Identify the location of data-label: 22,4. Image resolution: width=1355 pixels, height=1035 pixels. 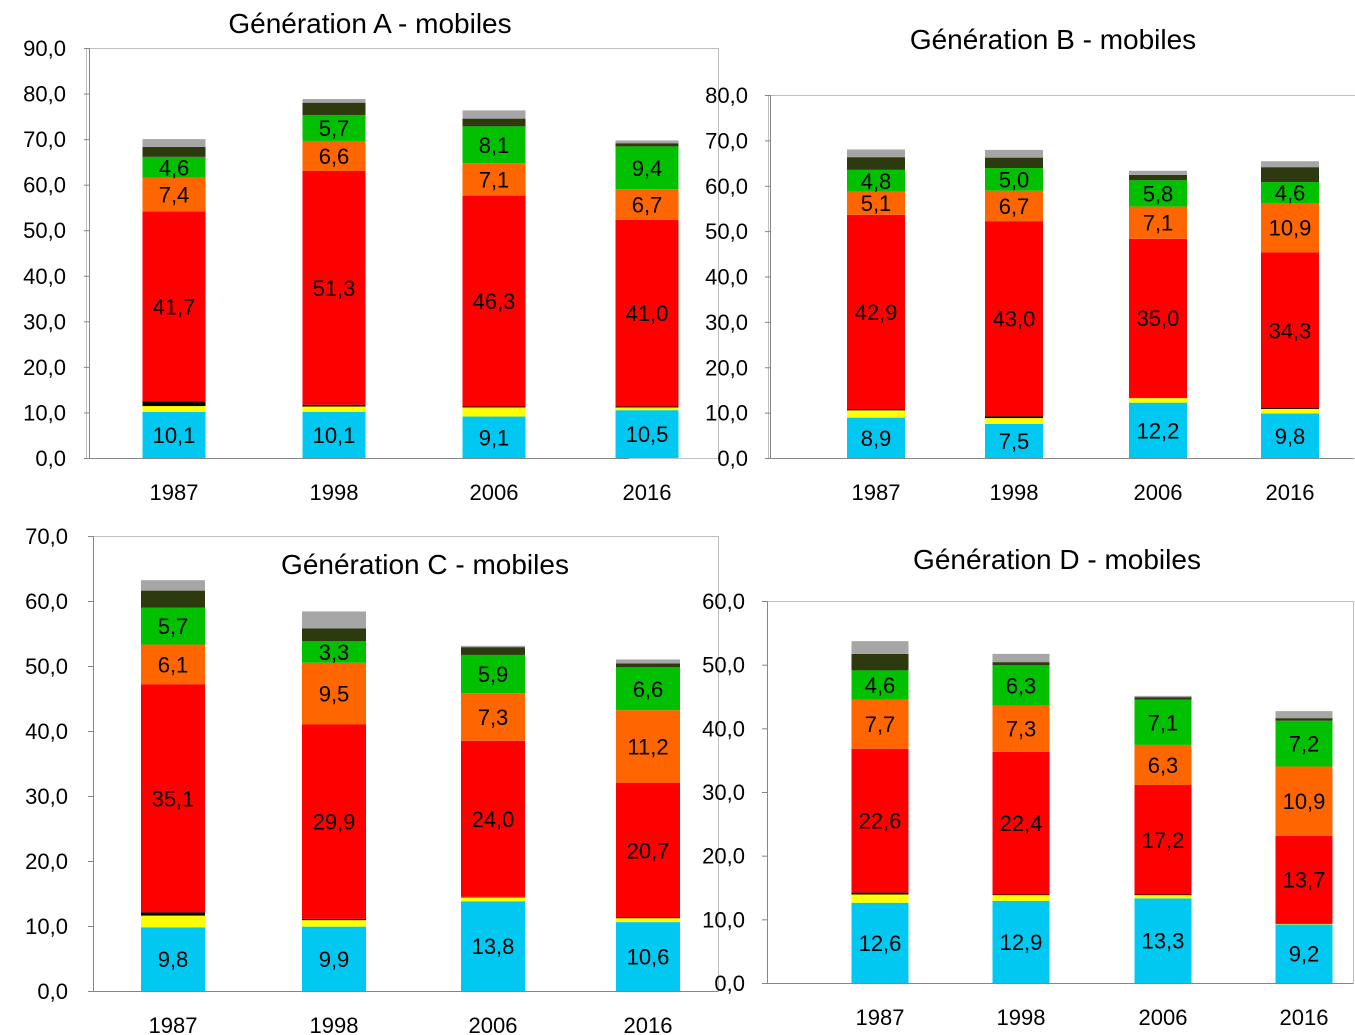
(1021, 823).